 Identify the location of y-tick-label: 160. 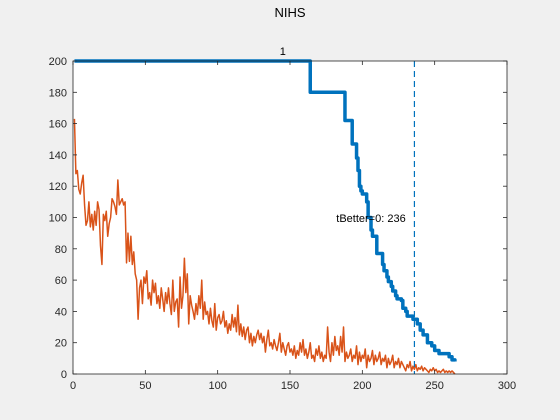
(58, 125).